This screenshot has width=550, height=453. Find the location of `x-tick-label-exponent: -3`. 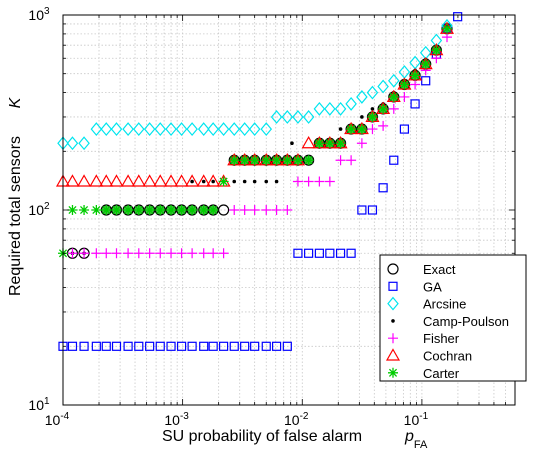

x-tick-label-exponent: -3 is located at coordinates (184, 416).